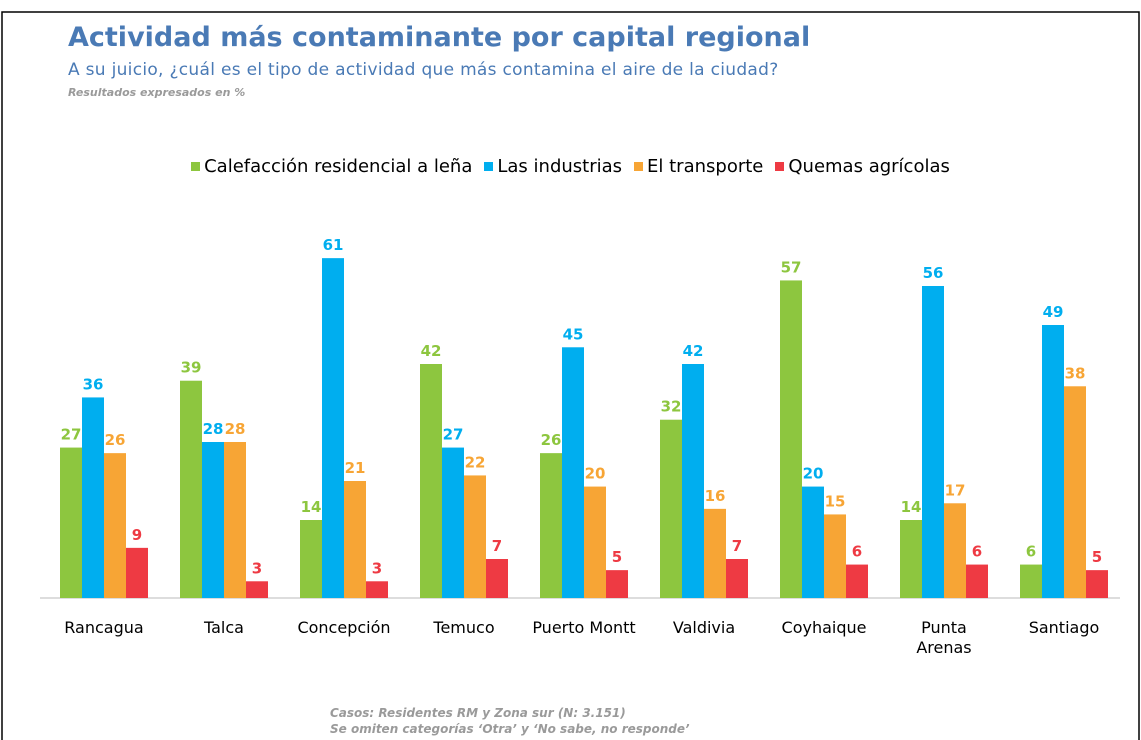 The image size is (1141, 740). What do you see at coordinates (333, 245) in the screenshot?
I see `value-label: 61` at bounding box center [333, 245].